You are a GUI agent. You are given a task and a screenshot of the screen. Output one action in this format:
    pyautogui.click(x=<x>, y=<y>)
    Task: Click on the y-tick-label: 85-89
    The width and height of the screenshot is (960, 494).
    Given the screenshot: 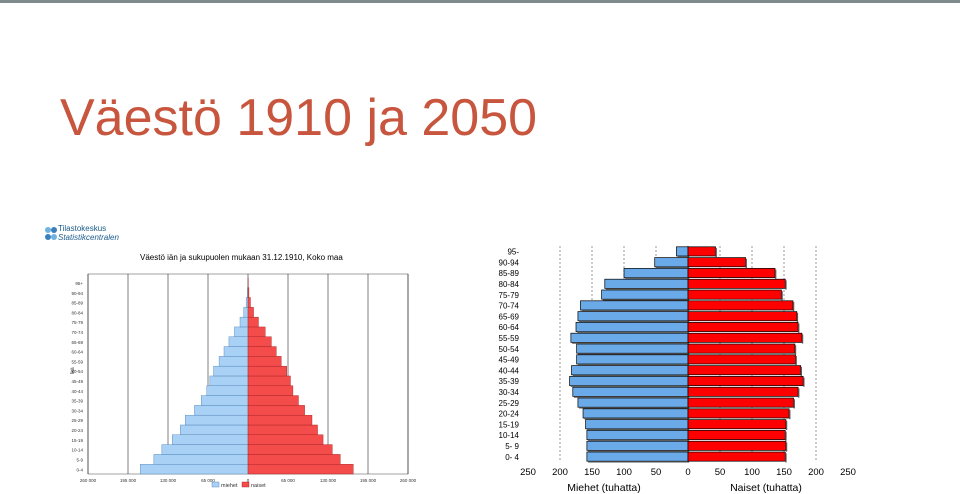 What is the action you would take?
    pyautogui.click(x=77, y=303)
    